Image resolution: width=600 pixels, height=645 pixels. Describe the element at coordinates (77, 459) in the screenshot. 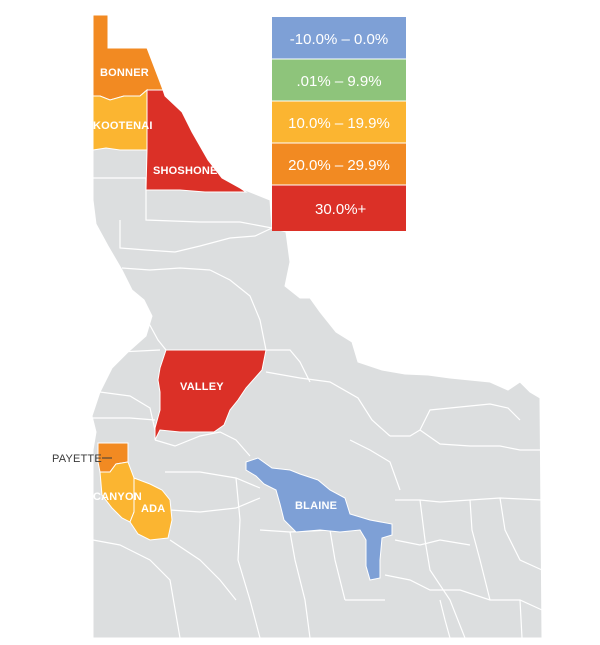

I see `label-payette: PAYETTE` at that location.